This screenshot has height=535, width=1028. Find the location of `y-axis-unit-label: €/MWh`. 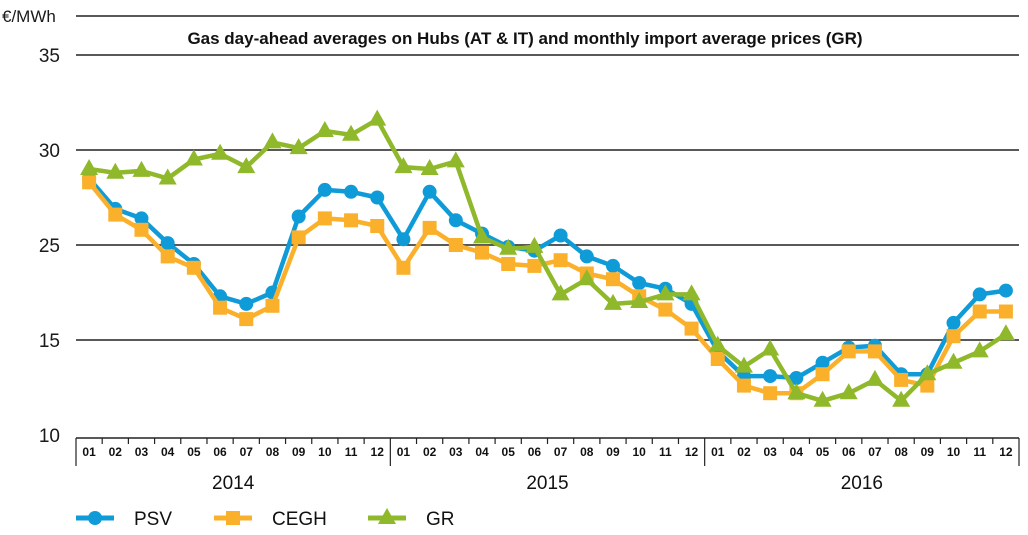

y-axis-unit-label: €/MWh is located at coordinates (29, 16).